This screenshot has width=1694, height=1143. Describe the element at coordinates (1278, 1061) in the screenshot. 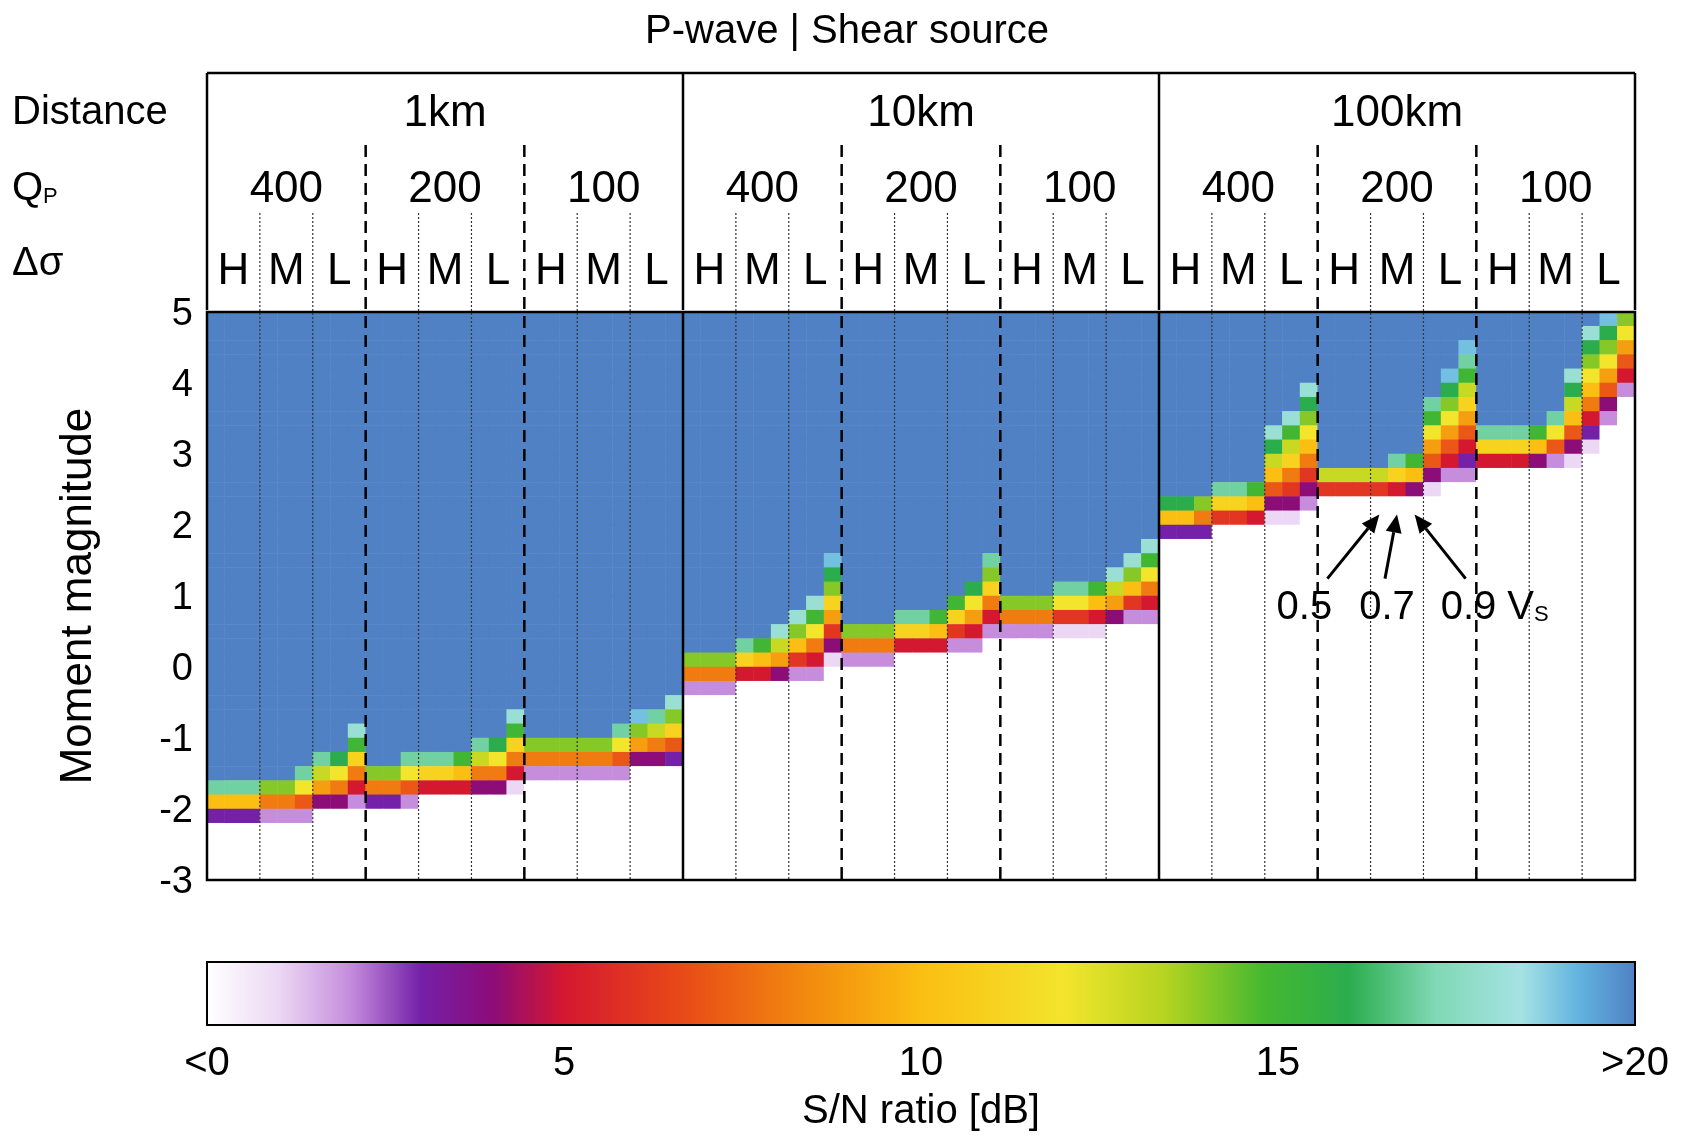

I see `color-bar-label: 15` at that location.